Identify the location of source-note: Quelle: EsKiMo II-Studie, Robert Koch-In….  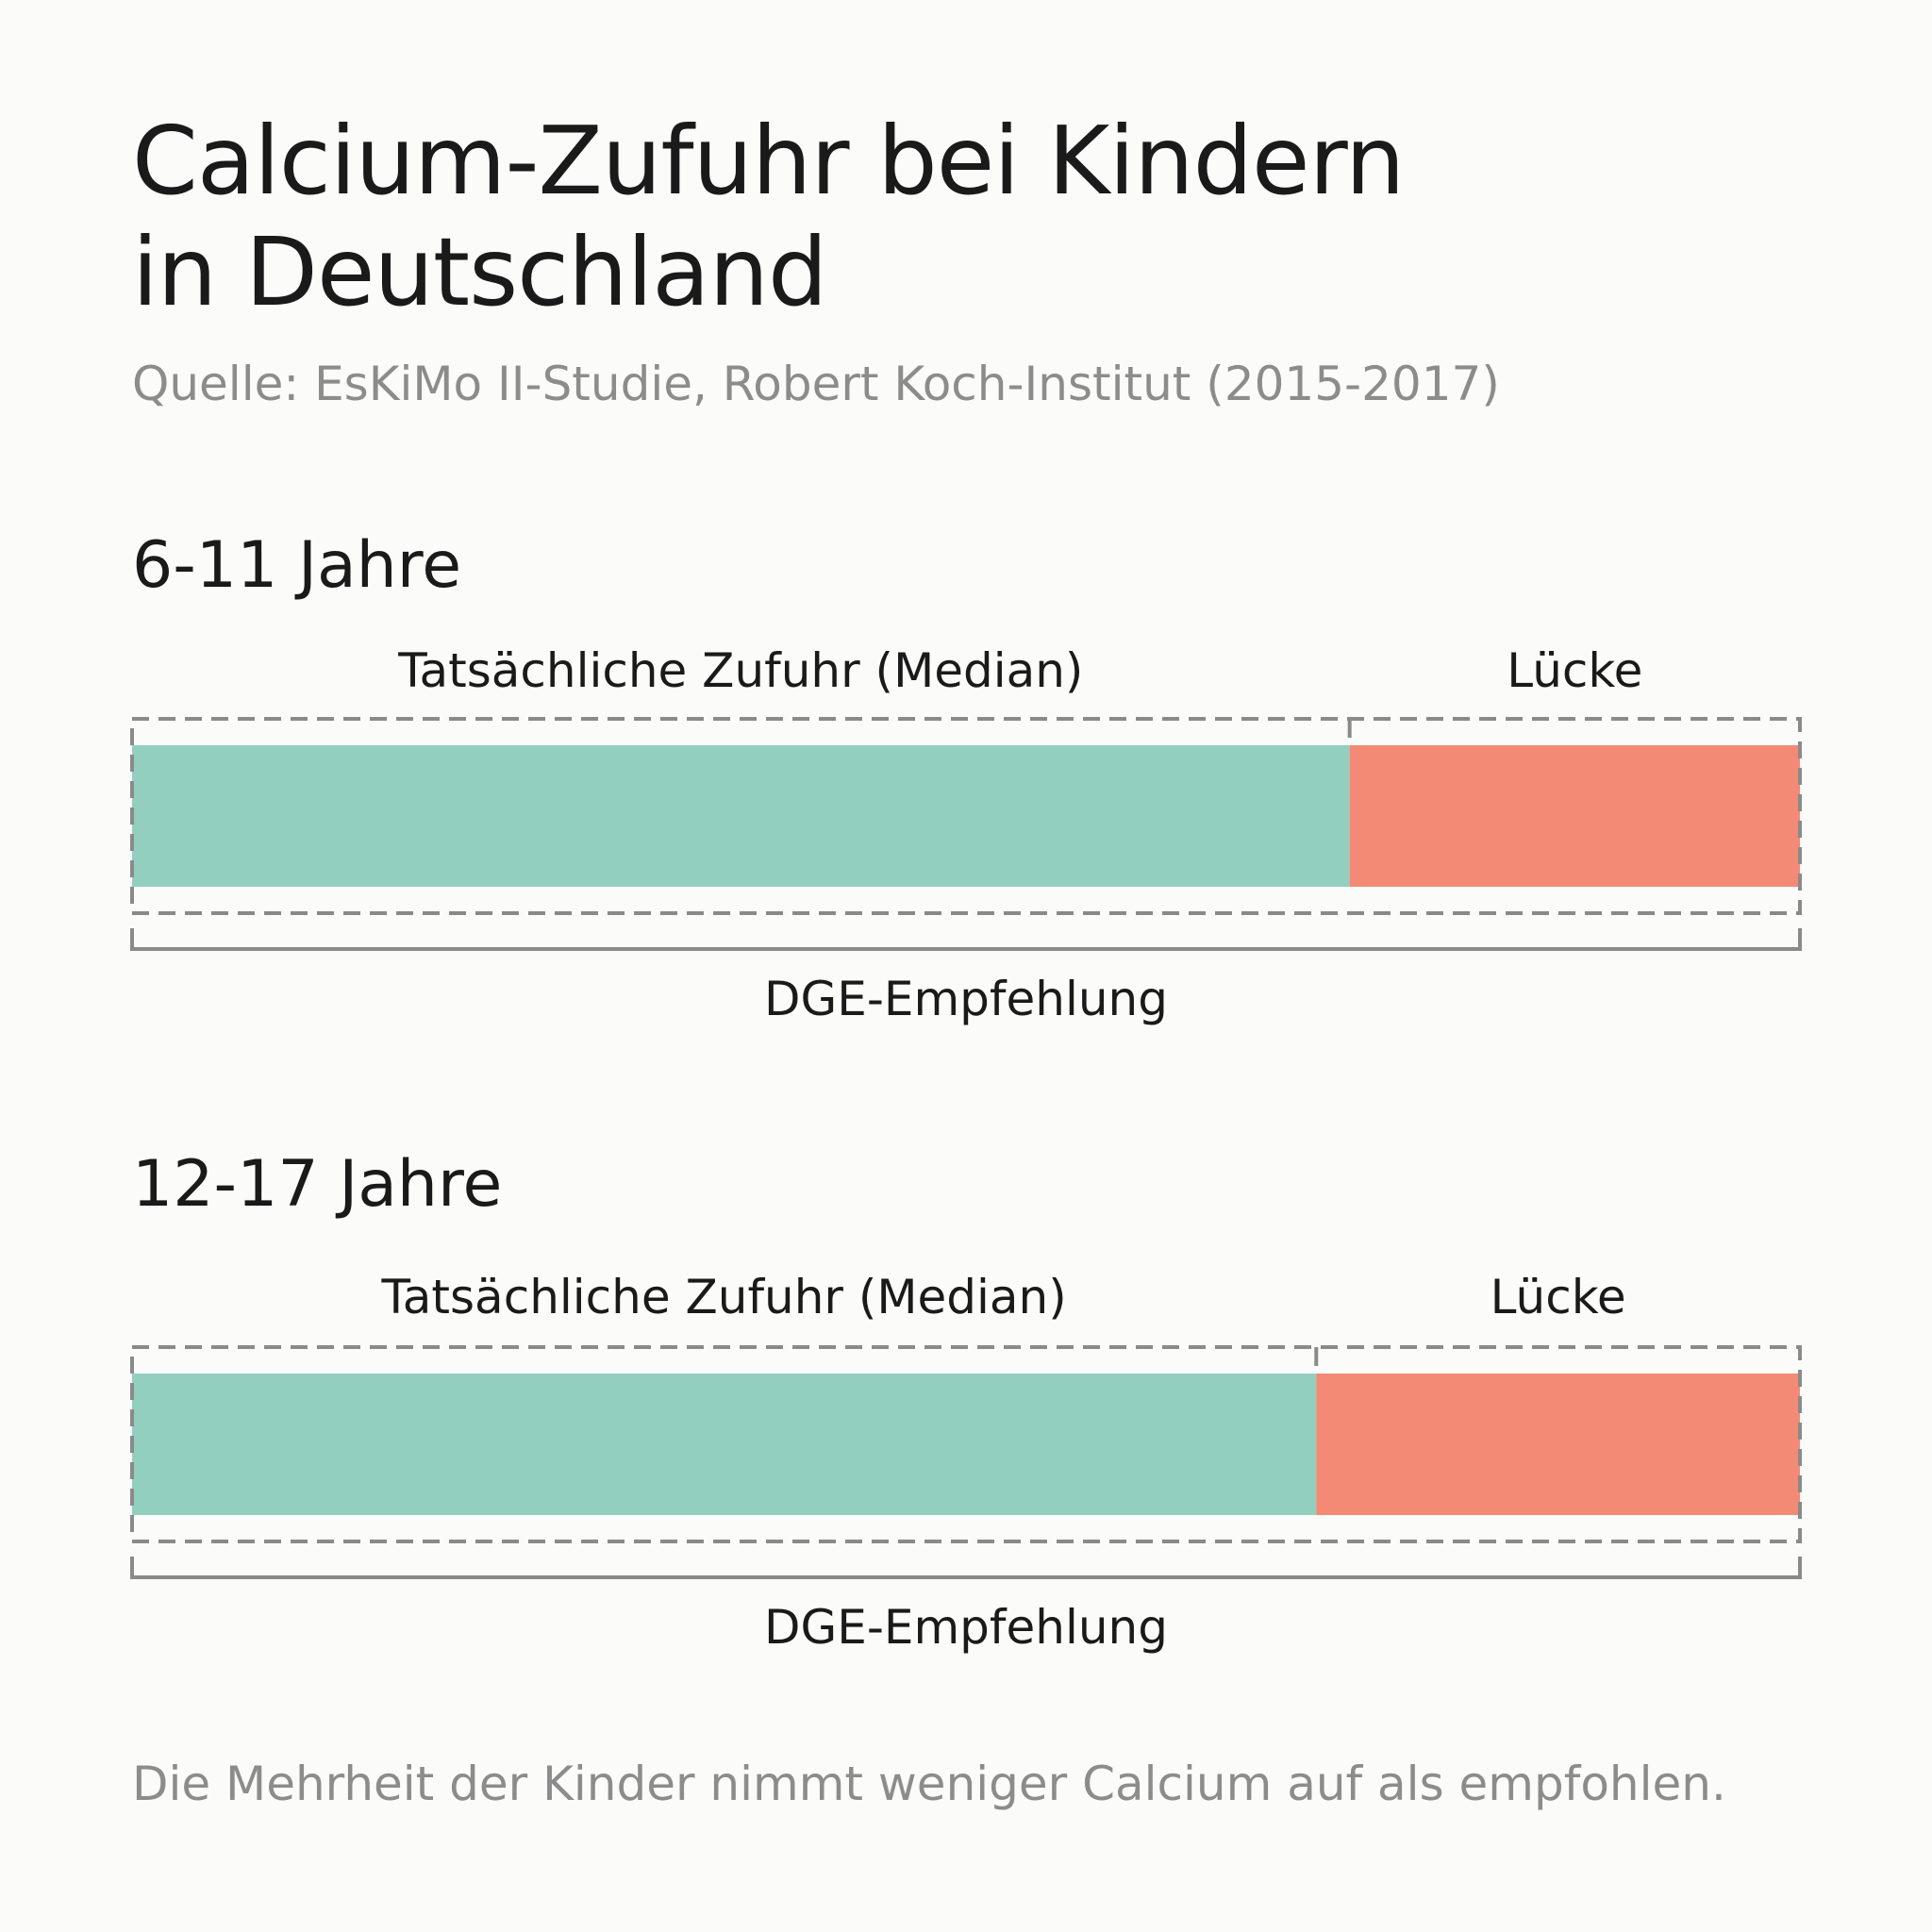
(816, 384).